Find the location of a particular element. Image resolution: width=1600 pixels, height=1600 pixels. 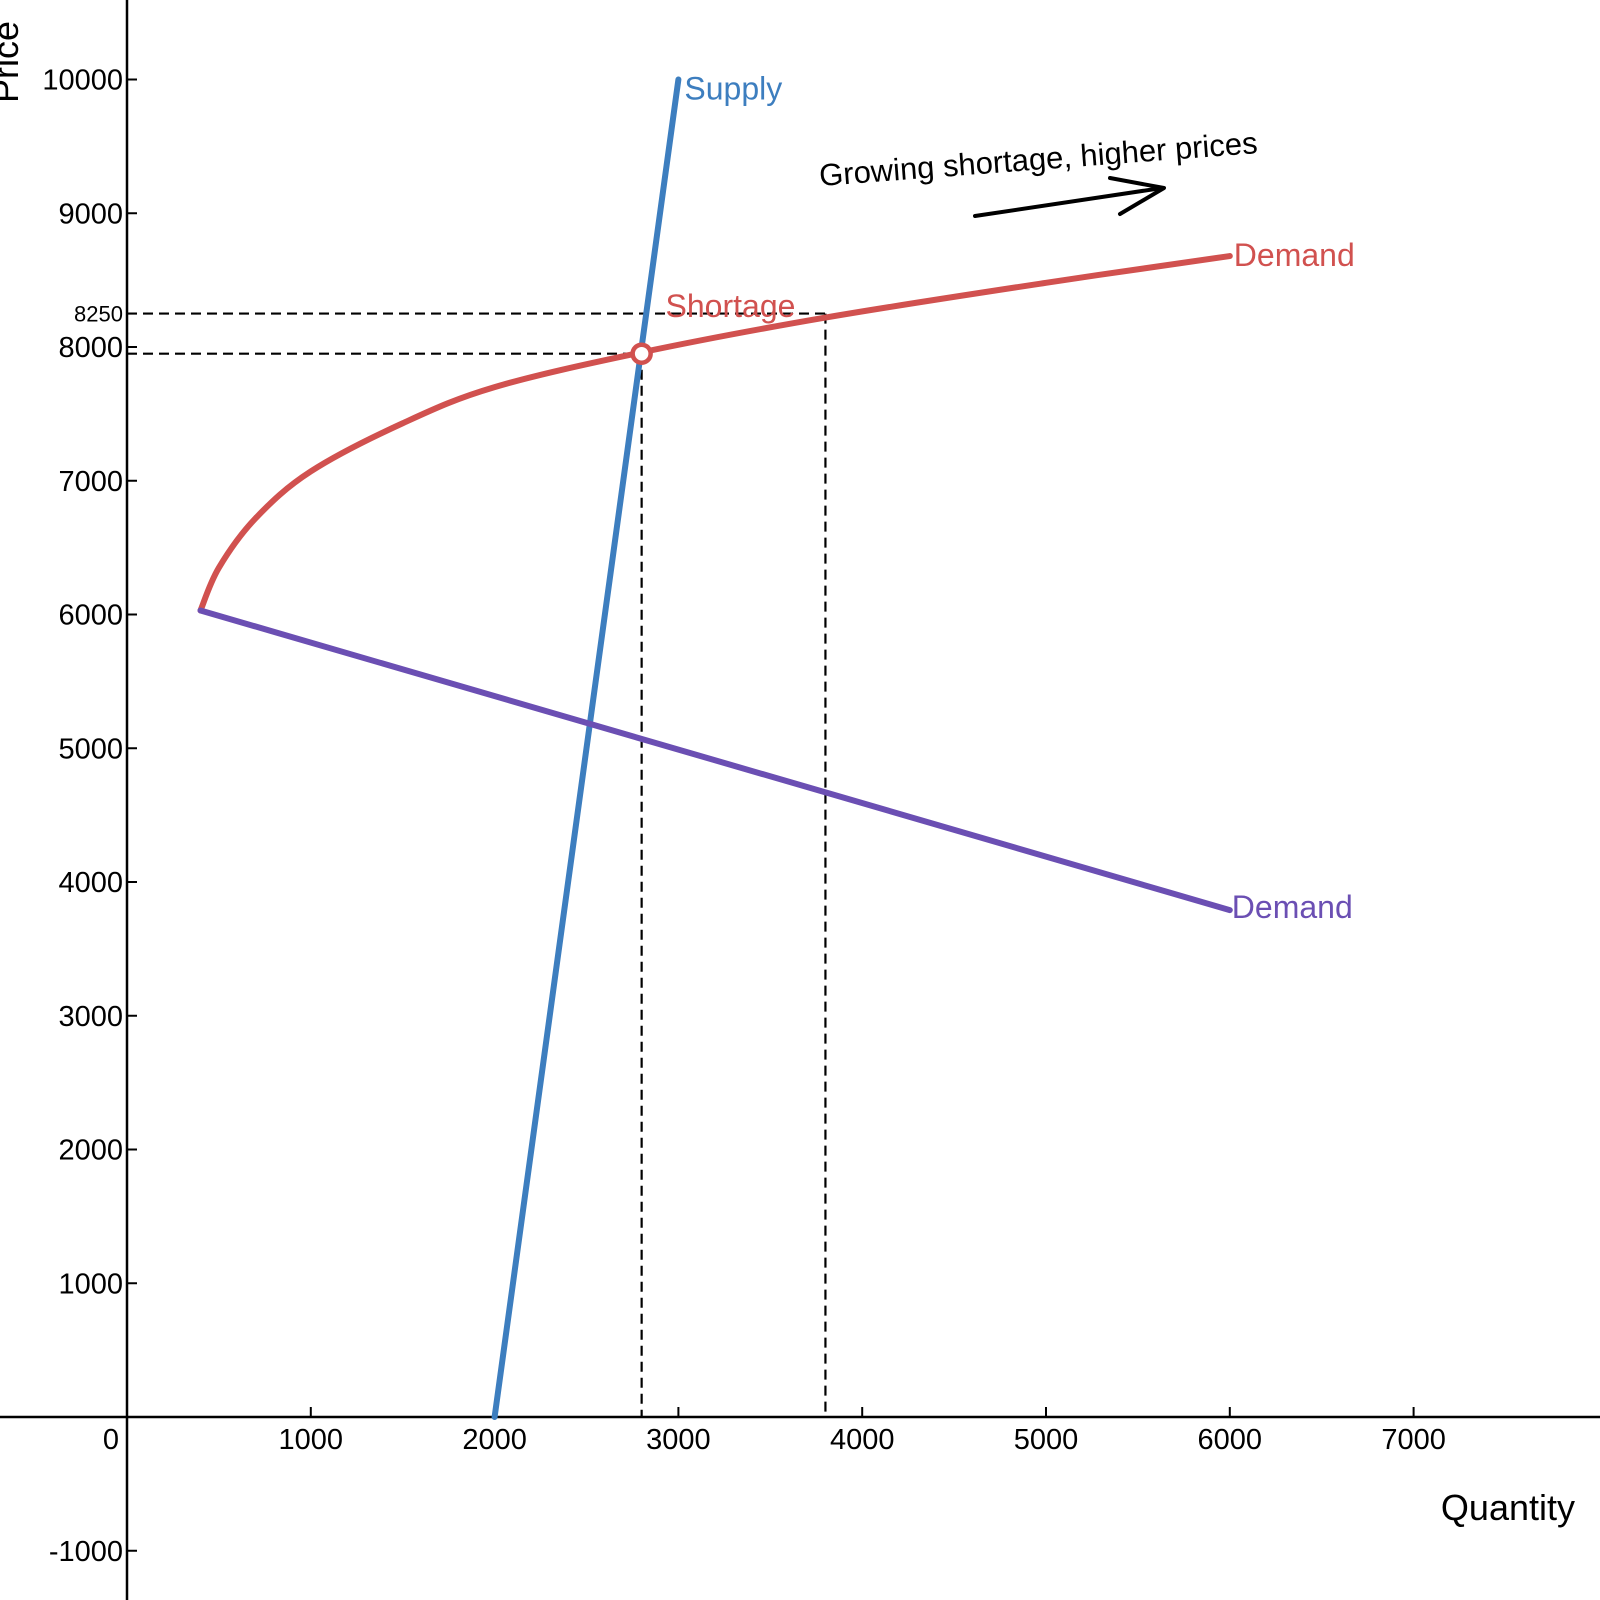

supply-label: Supply is located at coordinates (733, 89).